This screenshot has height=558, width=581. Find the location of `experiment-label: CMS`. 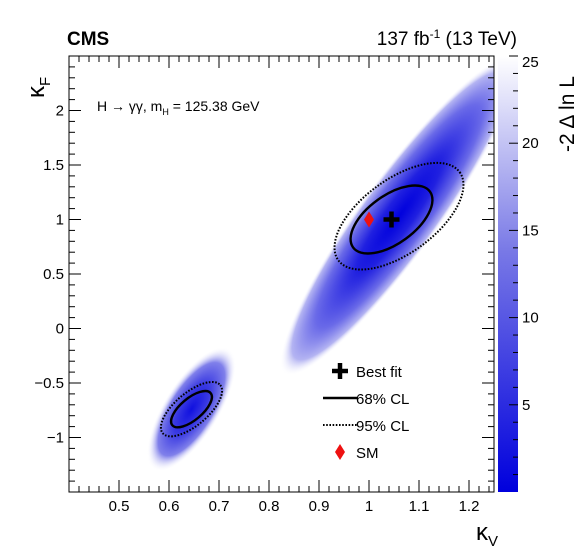

experiment-label: CMS is located at coordinates (88, 39).